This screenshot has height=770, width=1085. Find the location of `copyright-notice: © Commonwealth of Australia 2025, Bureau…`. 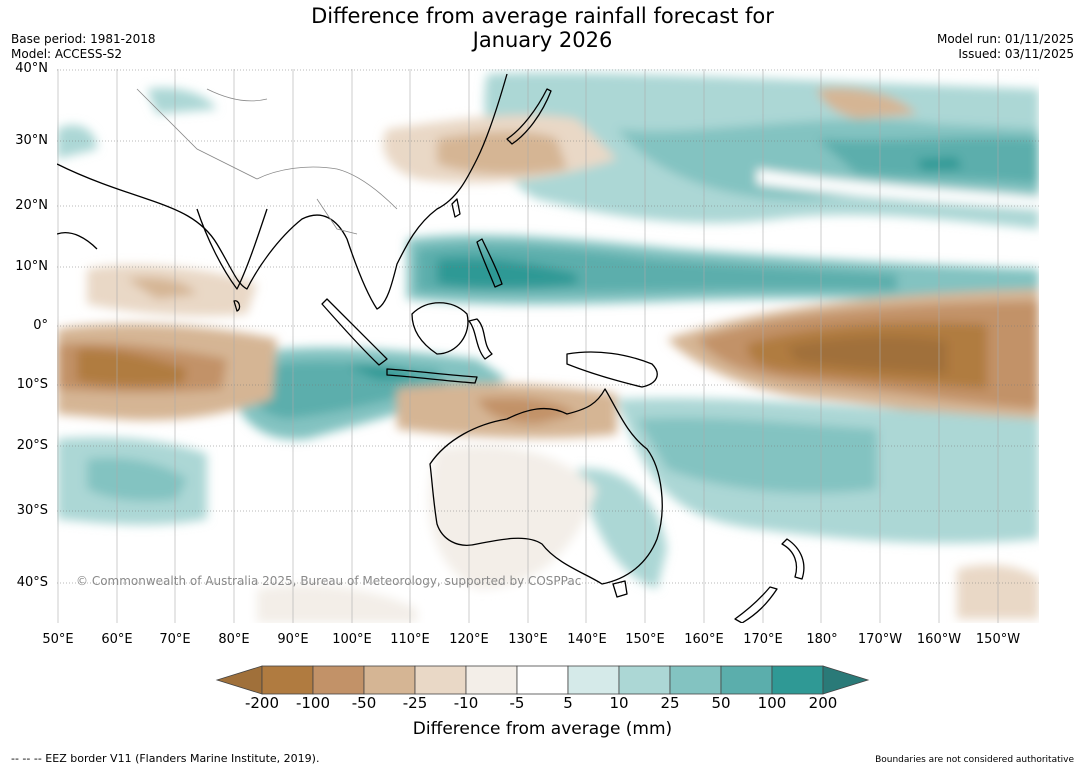

copyright-notice: © Commonwealth of Australia 2025, Bureau… is located at coordinates (329, 581).